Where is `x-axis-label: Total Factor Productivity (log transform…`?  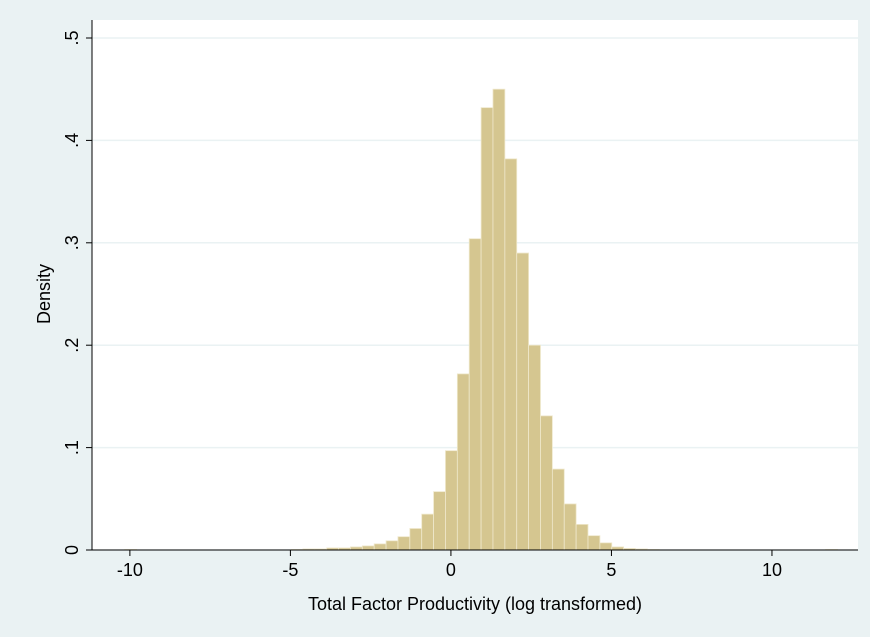
x-axis-label: Total Factor Productivity (log transform… is located at coordinates (475, 604).